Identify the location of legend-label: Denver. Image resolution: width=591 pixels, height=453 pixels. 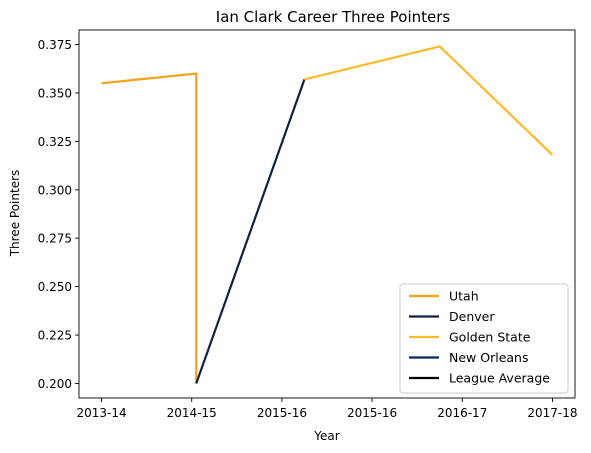
(472, 316).